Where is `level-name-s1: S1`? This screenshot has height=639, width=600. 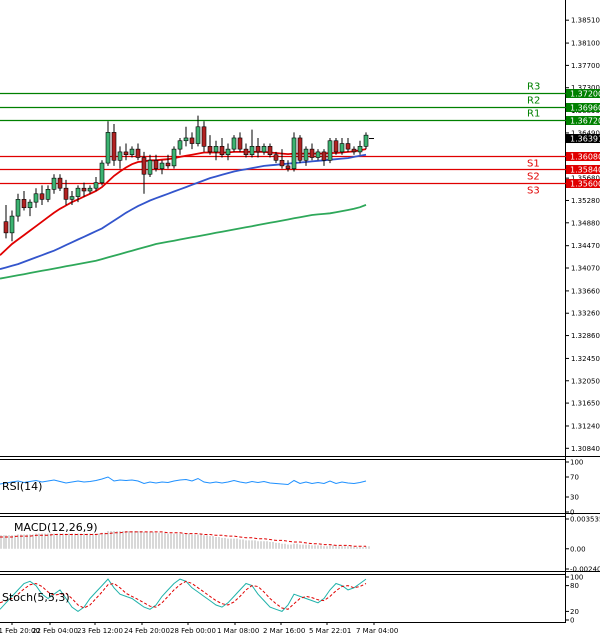
level-name-s1: S1 is located at coordinates (533, 164).